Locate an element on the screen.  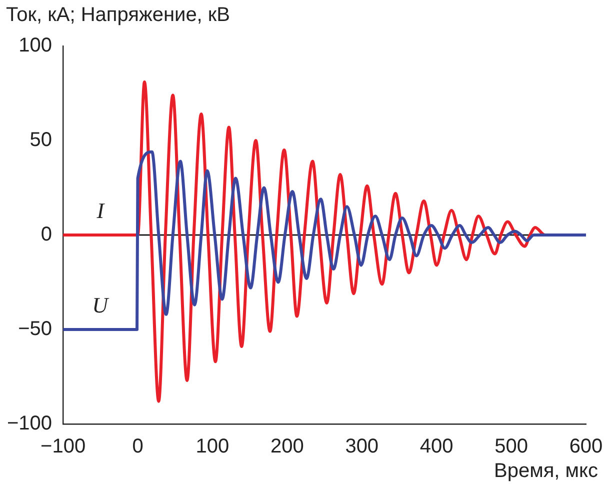
x-tick-label: 300 is located at coordinates (362, 447).